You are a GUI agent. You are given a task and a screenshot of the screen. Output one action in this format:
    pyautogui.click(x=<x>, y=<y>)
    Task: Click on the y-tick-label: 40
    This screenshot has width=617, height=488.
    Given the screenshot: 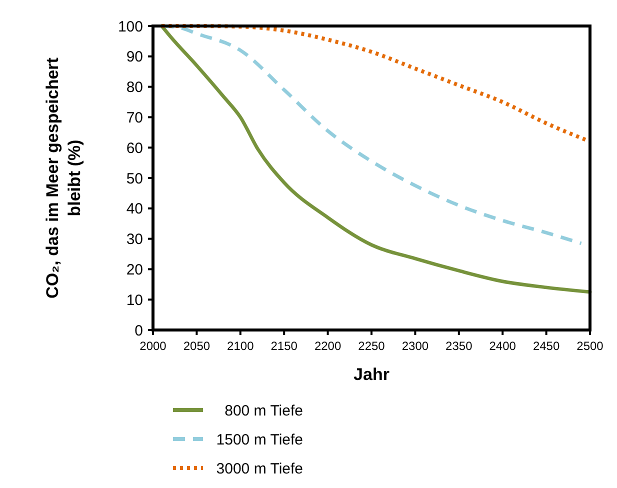 What is the action you would take?
    pyautogui.click(x=134, y=209)
    